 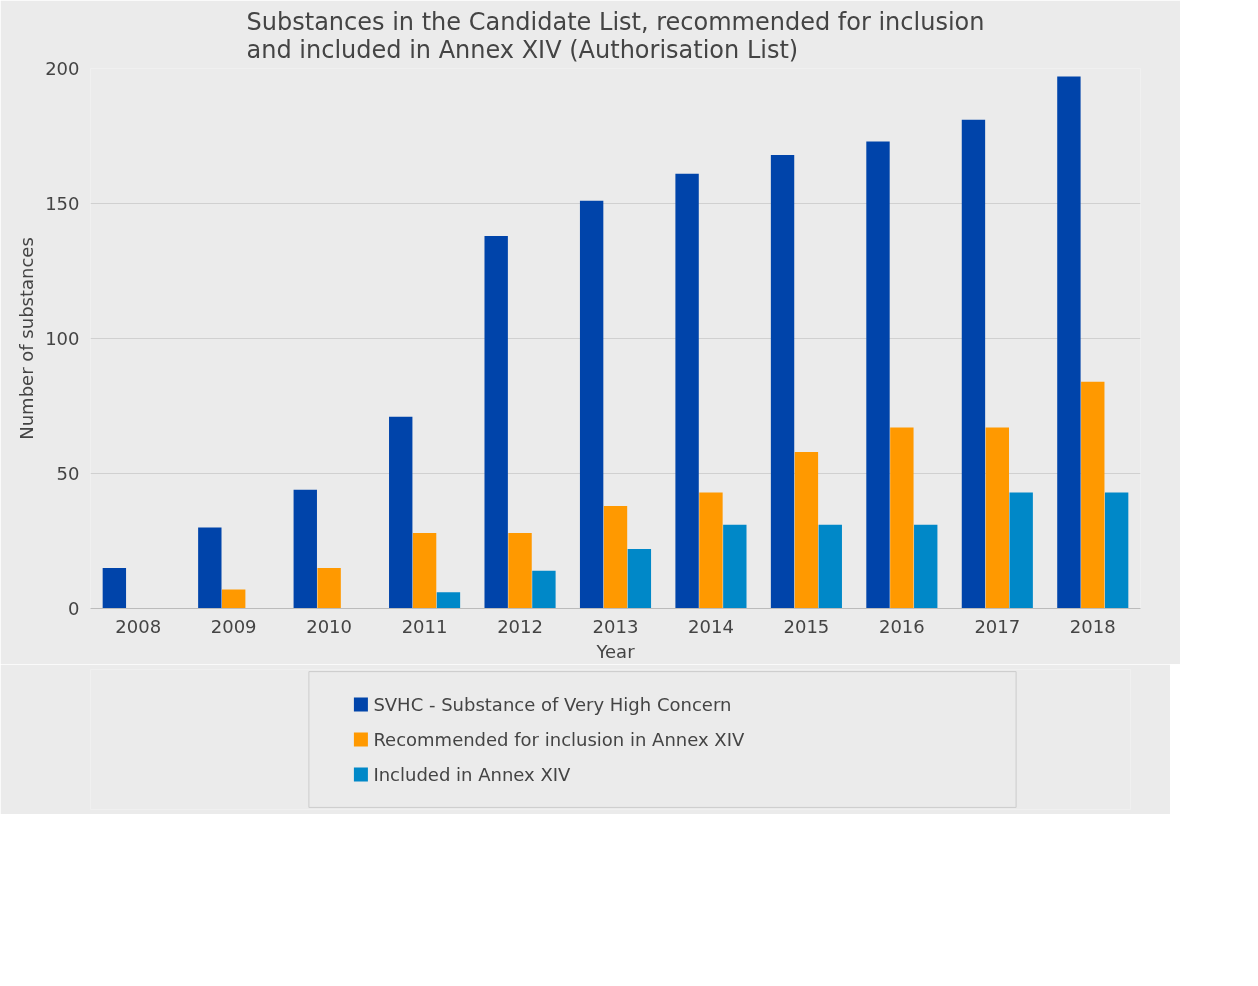 I want to click on y-tick-label: 150, so click(x=62, y=203).